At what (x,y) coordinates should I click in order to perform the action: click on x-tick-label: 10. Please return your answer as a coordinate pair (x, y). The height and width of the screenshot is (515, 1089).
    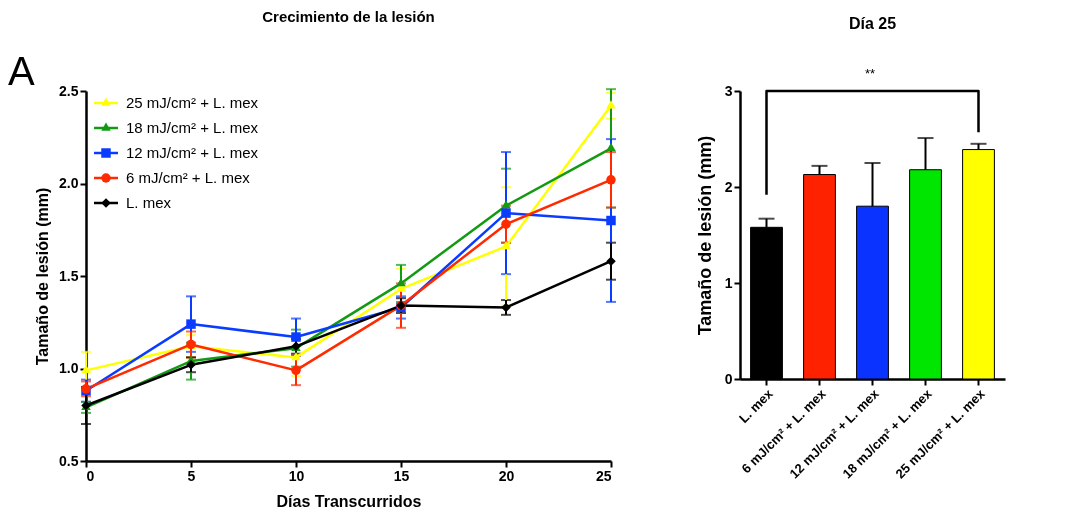
    Looking at the image, I should click on (296, 475).